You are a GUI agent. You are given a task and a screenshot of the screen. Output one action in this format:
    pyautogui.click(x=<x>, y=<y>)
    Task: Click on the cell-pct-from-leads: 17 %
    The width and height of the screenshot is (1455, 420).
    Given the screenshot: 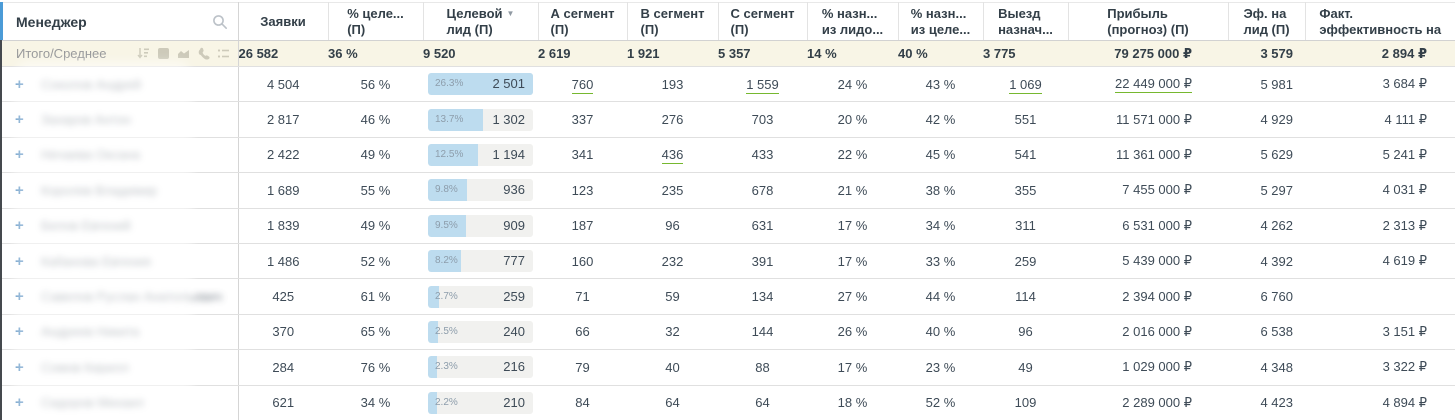 What is the action you would take?
    pyautogui.click(x=852, y=367)
    